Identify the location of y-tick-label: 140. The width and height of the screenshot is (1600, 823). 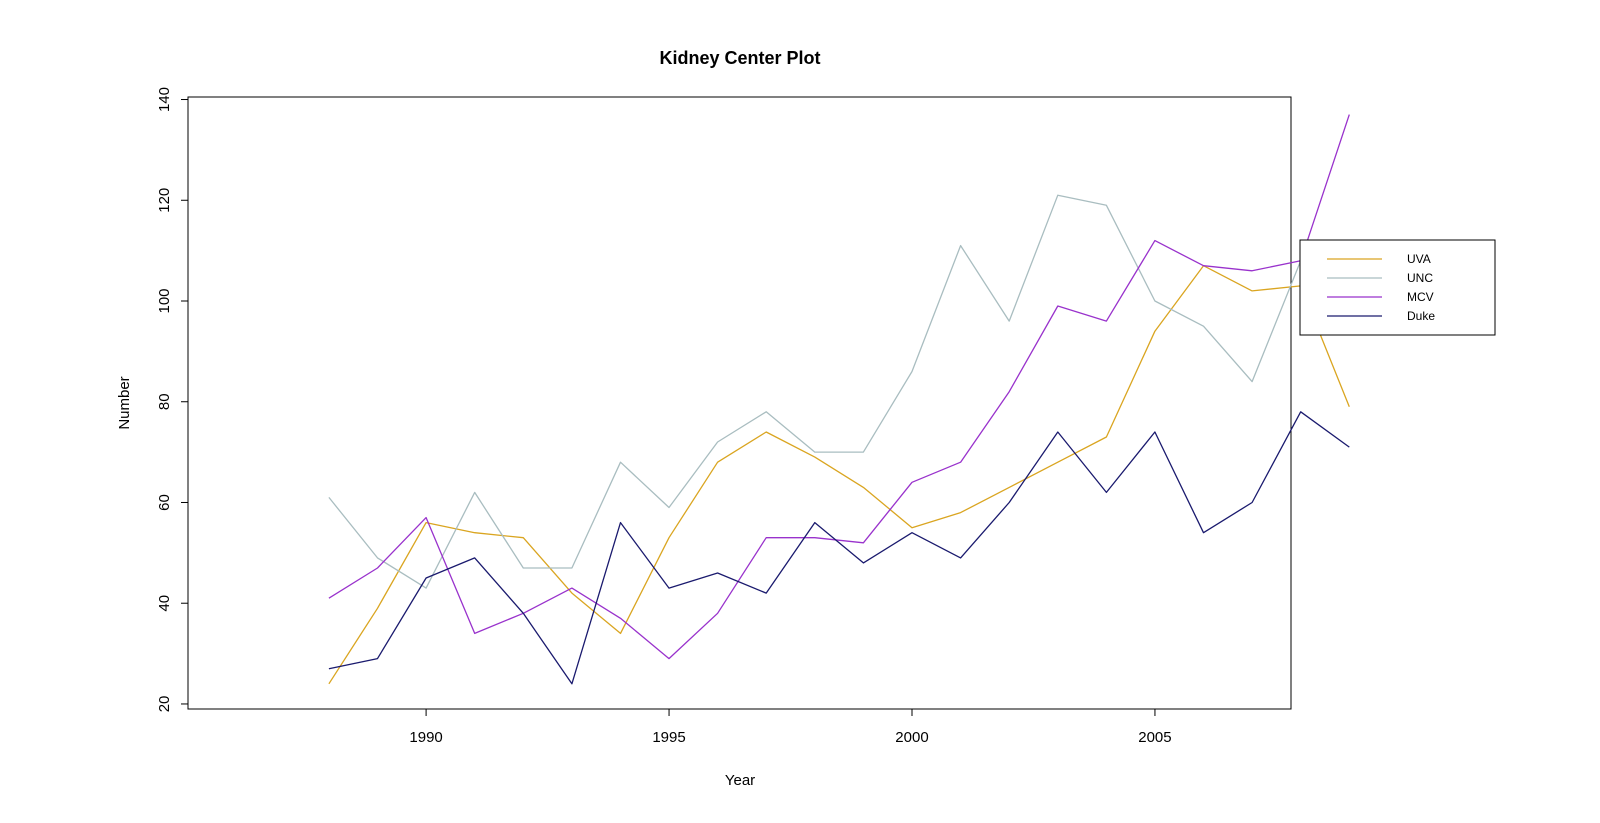
(164, 99).